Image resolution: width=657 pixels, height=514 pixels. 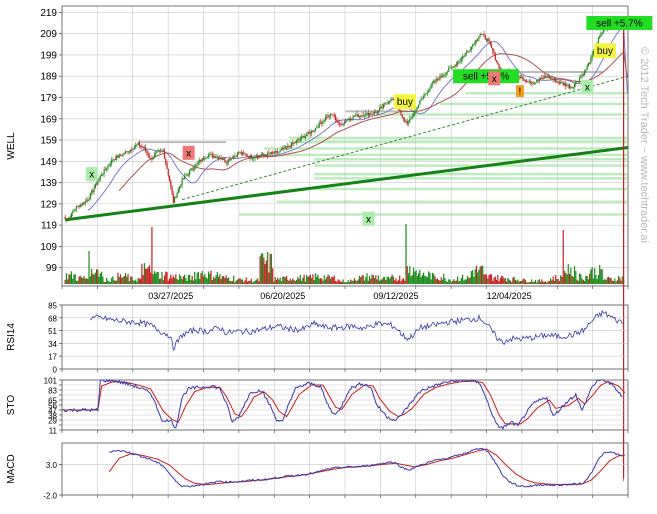 What do you see at coordinates (11, 337) in the screenshot?
I see `rsi-ylabel: RSI14` at bounding box center [11, 337].